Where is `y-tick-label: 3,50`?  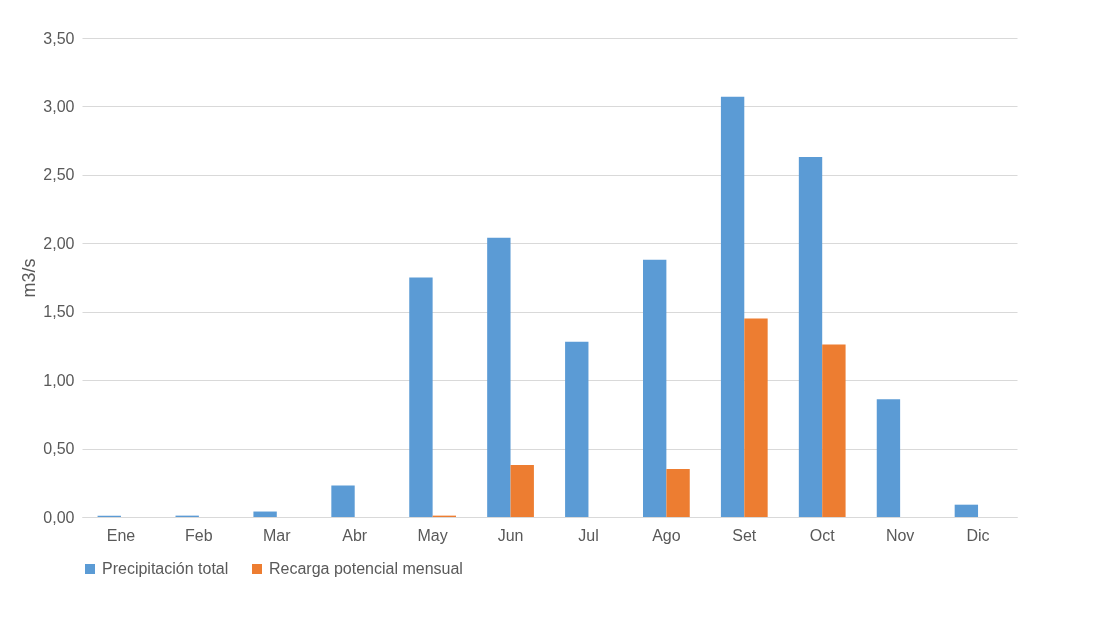
y-tick-label: 3,50 is located at coordinates (59, 38).